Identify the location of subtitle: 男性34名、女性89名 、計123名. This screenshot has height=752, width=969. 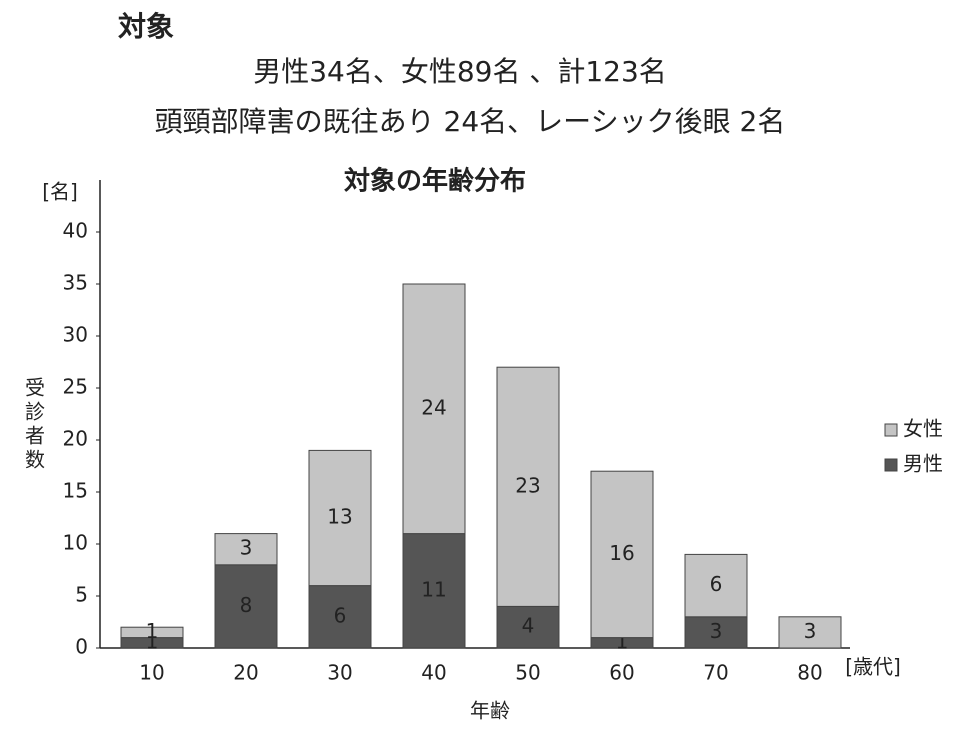
(460, 71).